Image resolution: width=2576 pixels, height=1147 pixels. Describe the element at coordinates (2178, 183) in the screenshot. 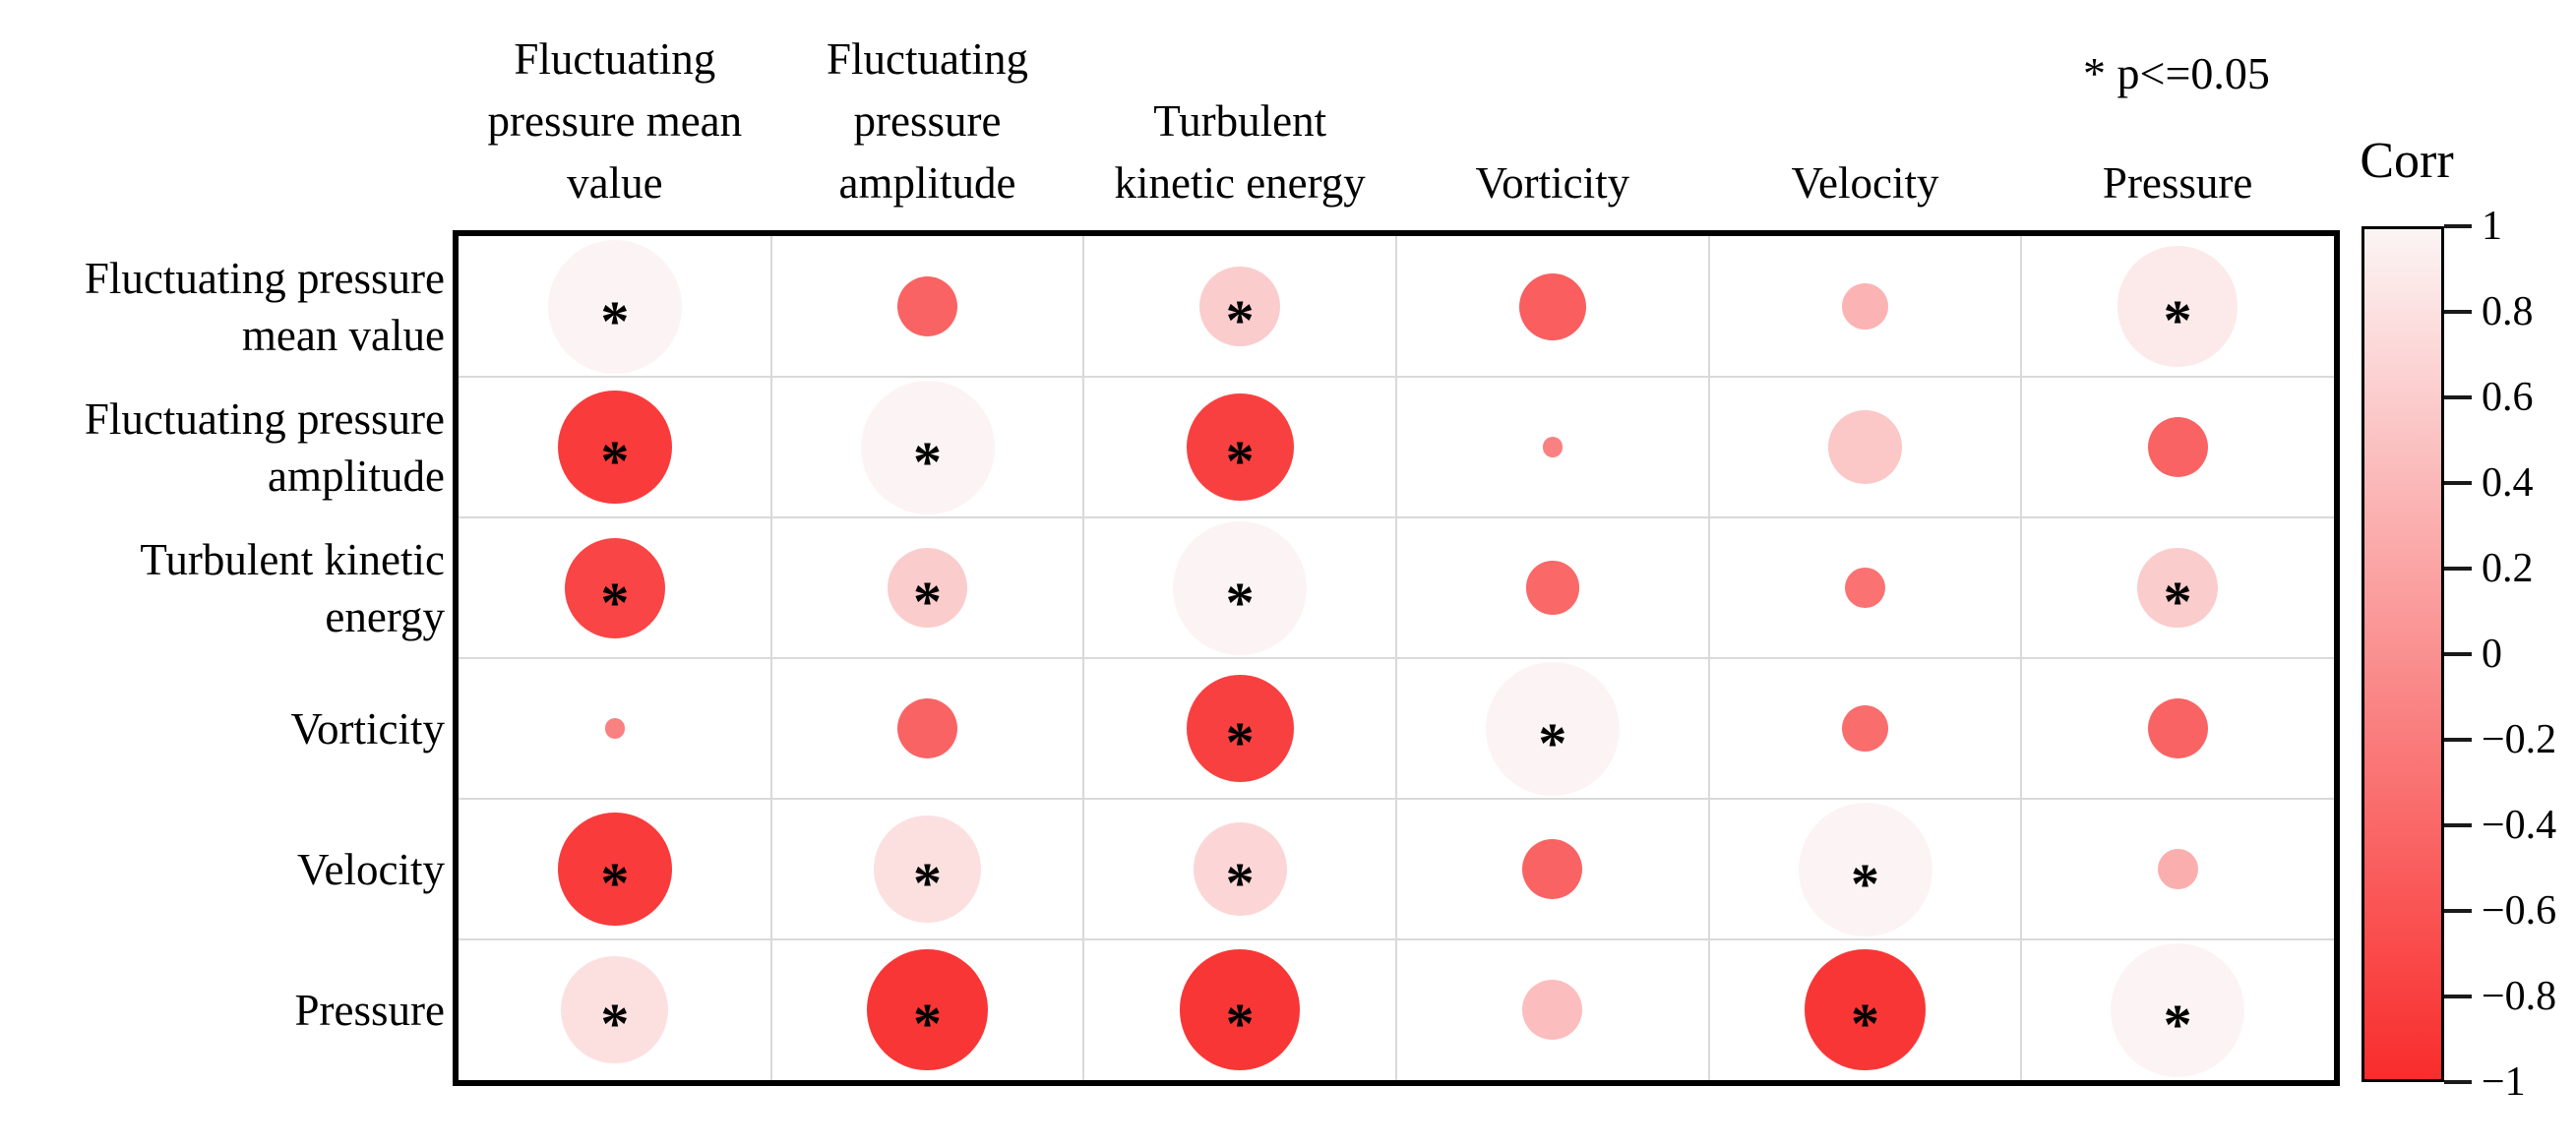

I see `column-header: Pressure` at that location.